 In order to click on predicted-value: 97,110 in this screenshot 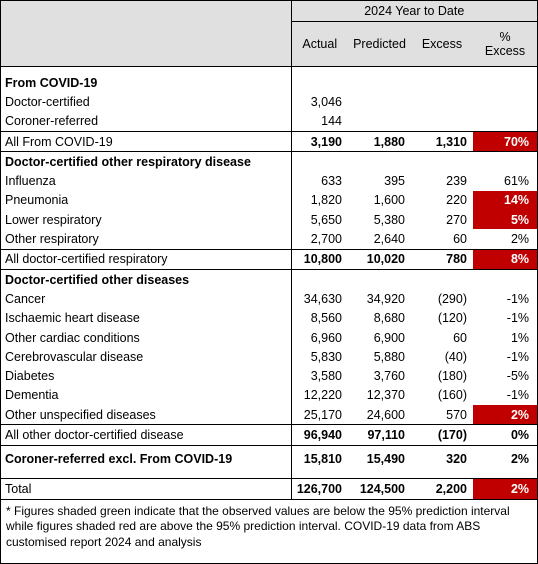, I will do `click(386, 434)`.